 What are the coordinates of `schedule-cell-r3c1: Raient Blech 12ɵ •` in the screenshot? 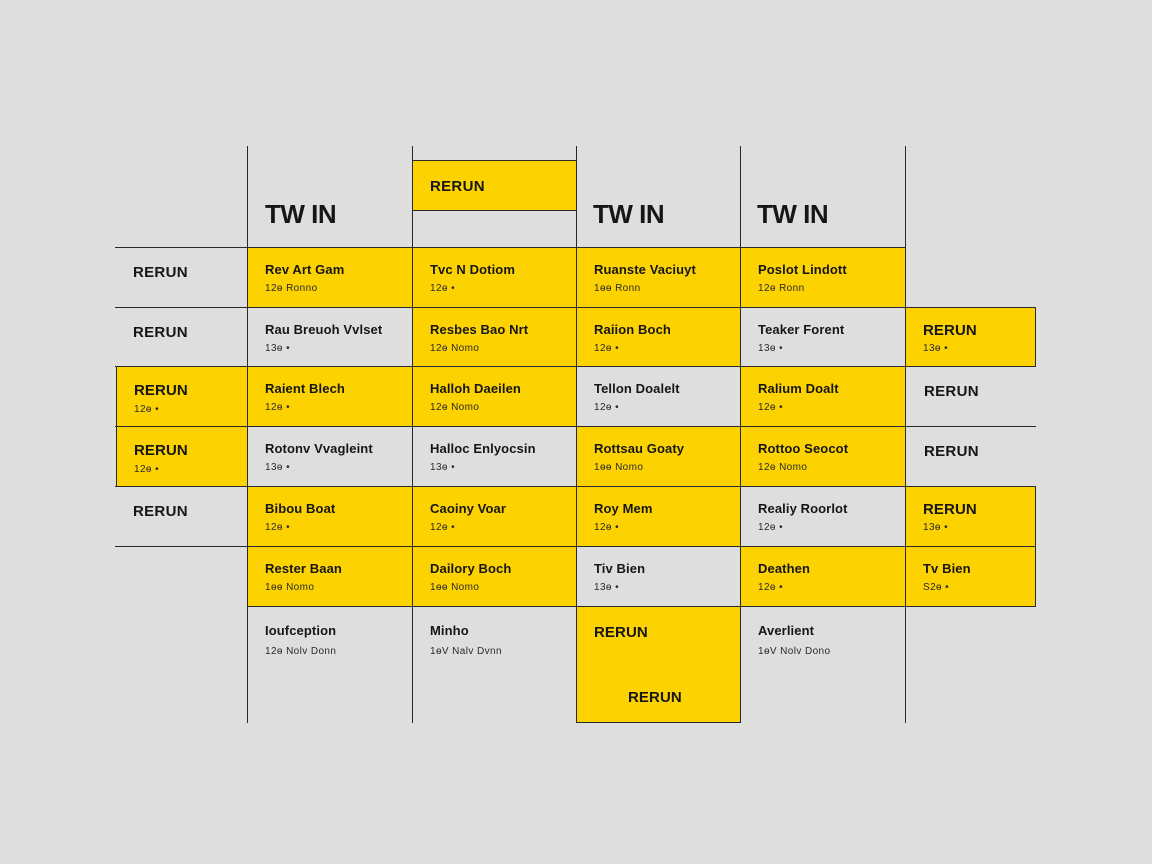 It's located at (330, 396).